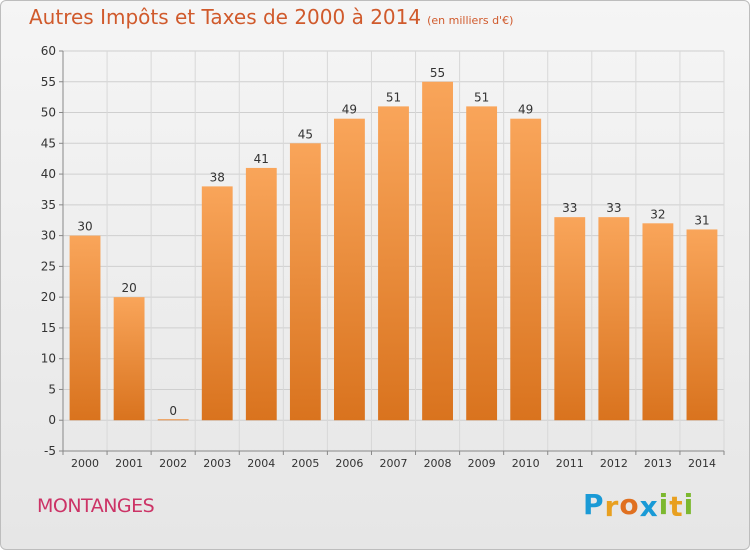 This screenshot has height=550, width=750. Describe the element at coordinates (349, 270) in the screenshot. I see `bar-2006` at that location.